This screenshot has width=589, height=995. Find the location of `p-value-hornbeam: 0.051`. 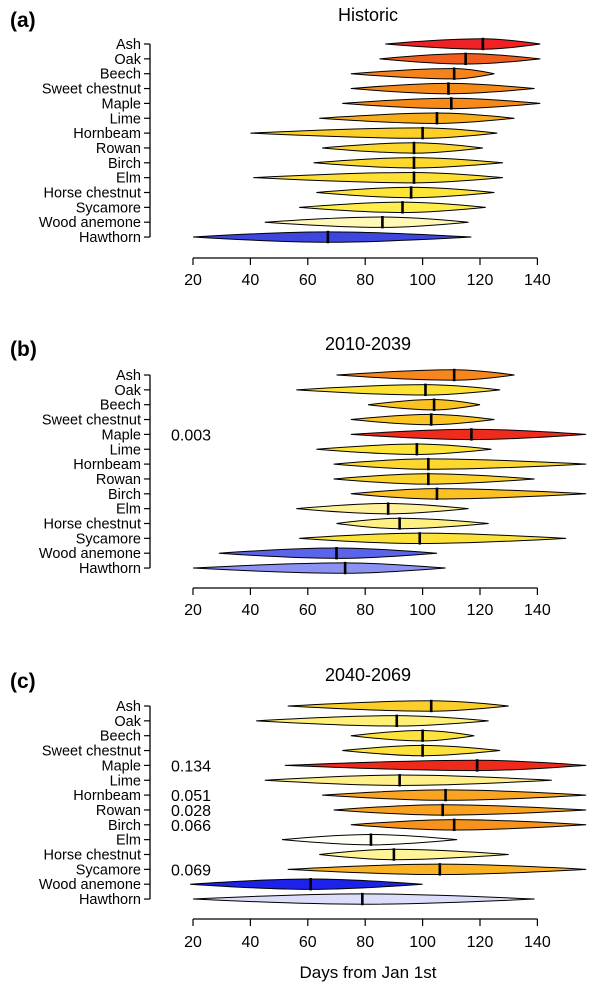

p-value-hornbeam: 0.051 is located at coordinates (191, 796).